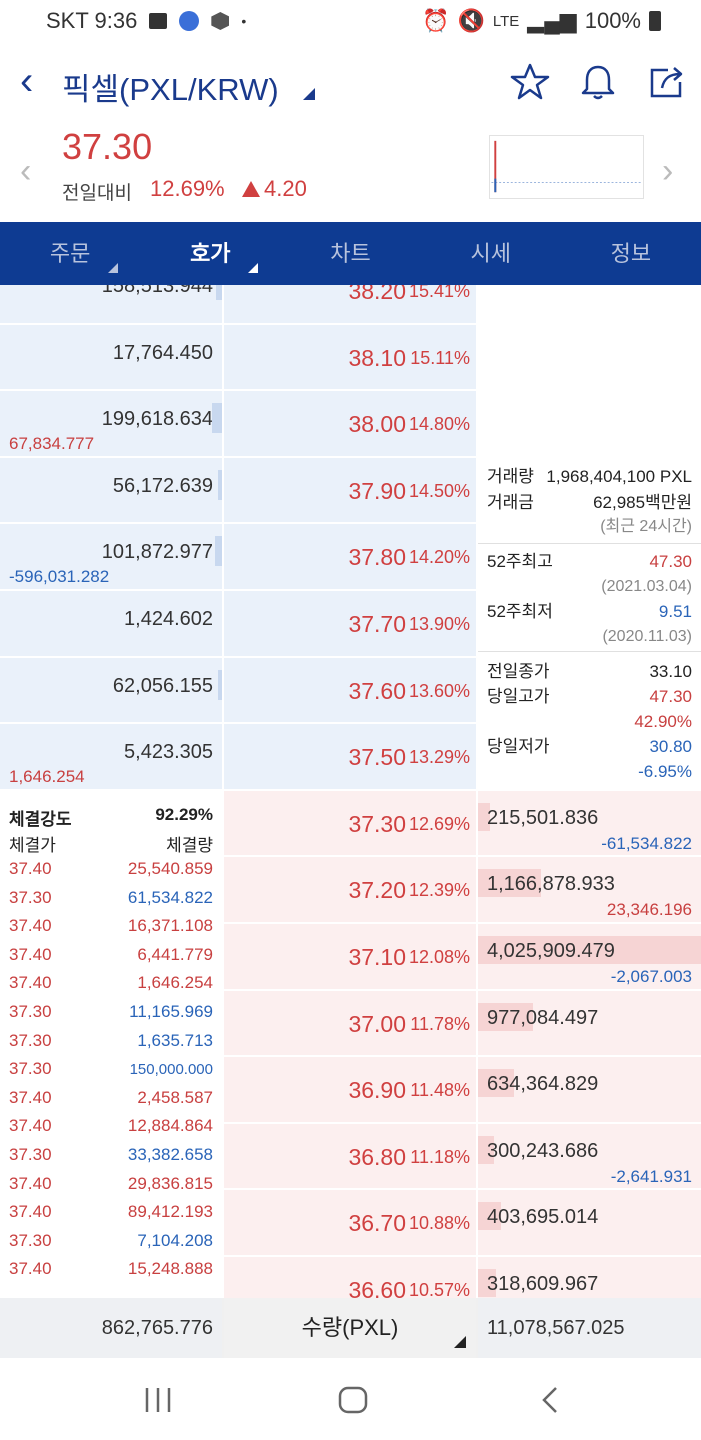  What do you see at coordinates (350, 756) in the screenshot?
I see `ask-price-cell: 37.50 13.29%` at bounding box center [350, 756].